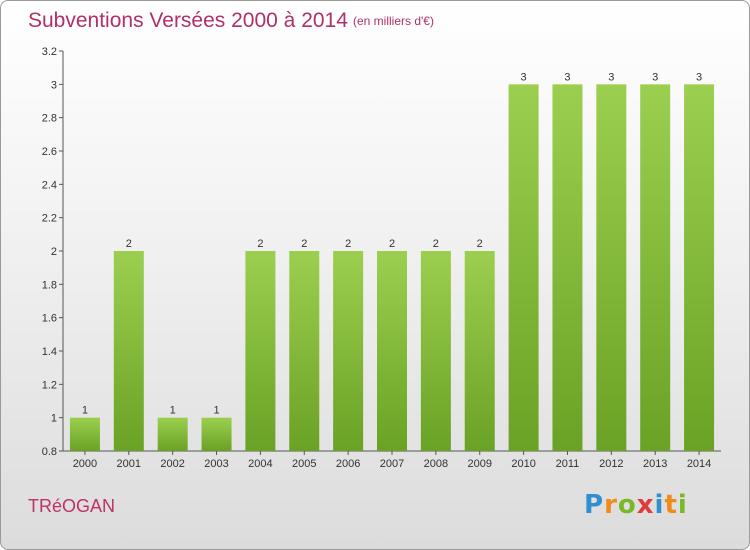 This screenshot has height=550, width=750. Describe the element at coordinates (85, 464) in the screenshot. I see `x-tick-label: 2000` at that location.